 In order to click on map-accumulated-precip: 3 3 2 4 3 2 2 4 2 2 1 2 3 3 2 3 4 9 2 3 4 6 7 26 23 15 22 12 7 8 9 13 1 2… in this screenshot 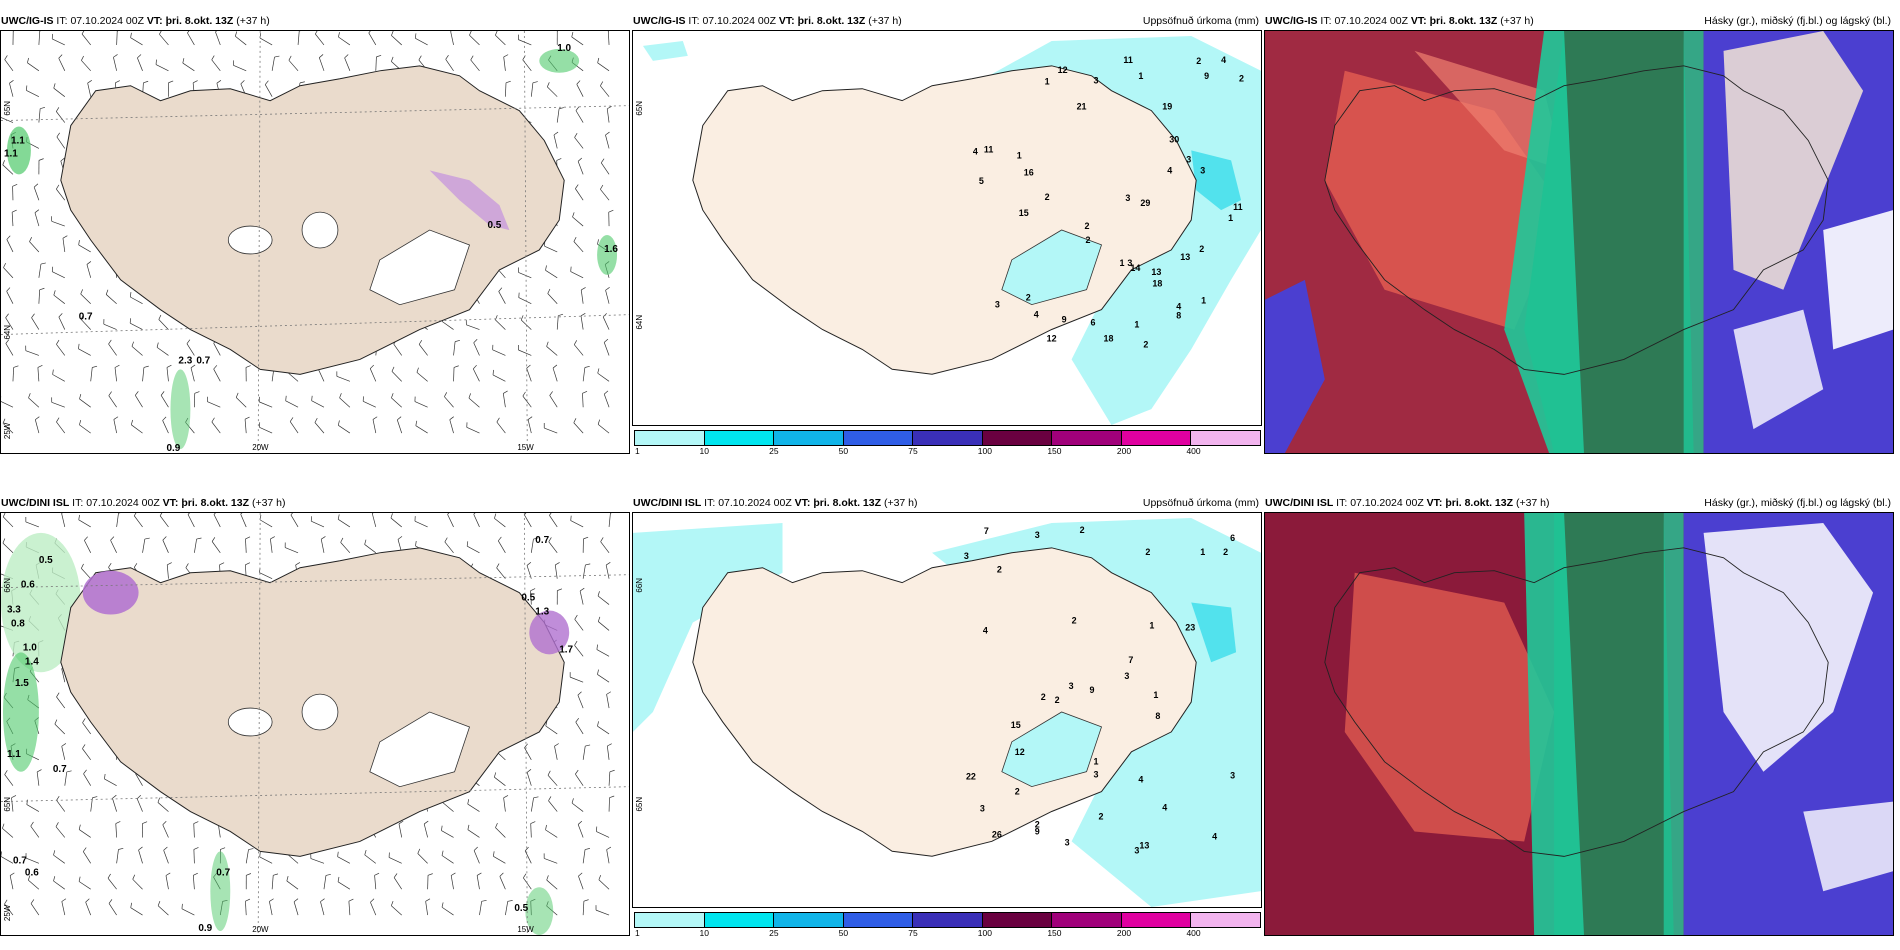, I will do `click(947, 710)`.